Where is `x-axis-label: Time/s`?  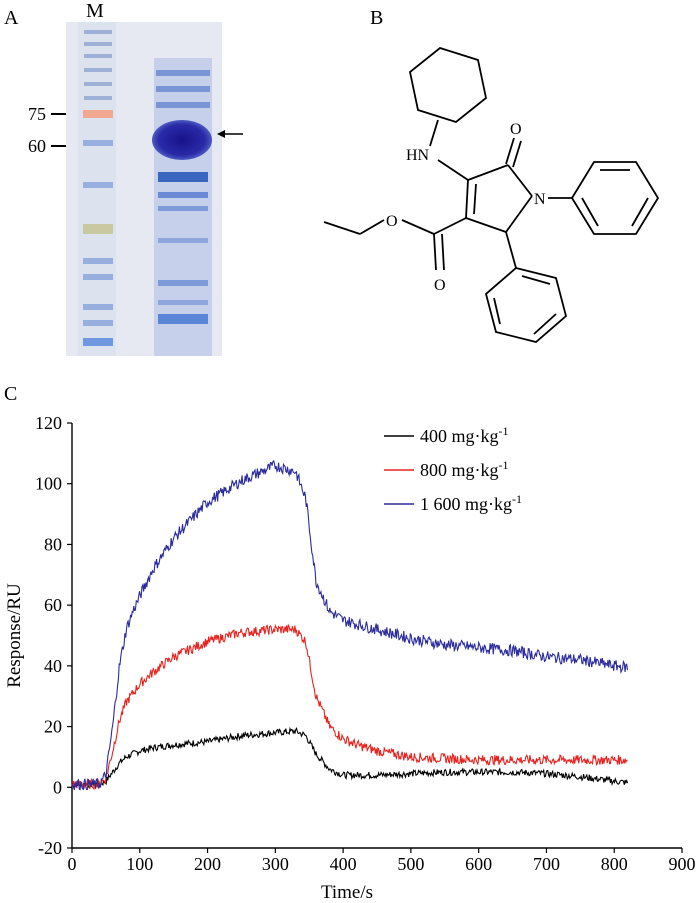 x-axis-label: Time/s is located at coordinates (347, 892).